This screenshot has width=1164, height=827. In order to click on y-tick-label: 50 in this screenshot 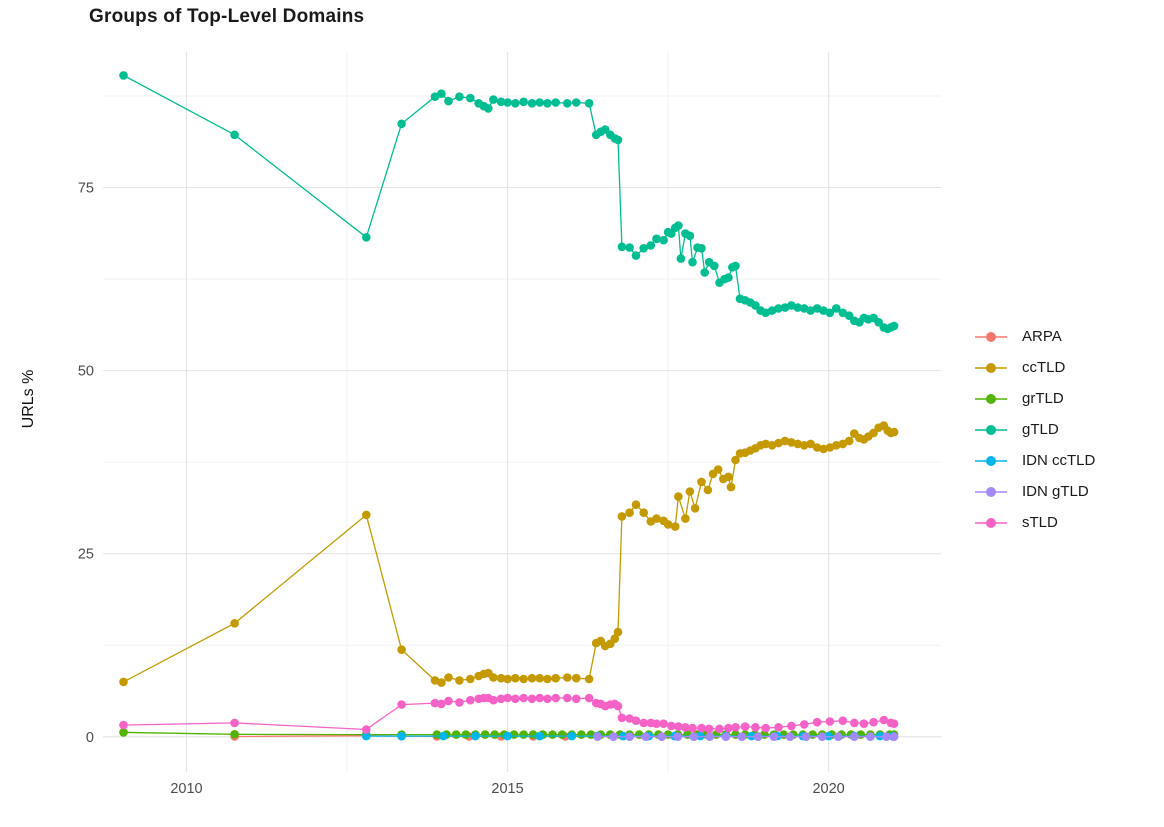, I will do `click(86, 372)`.